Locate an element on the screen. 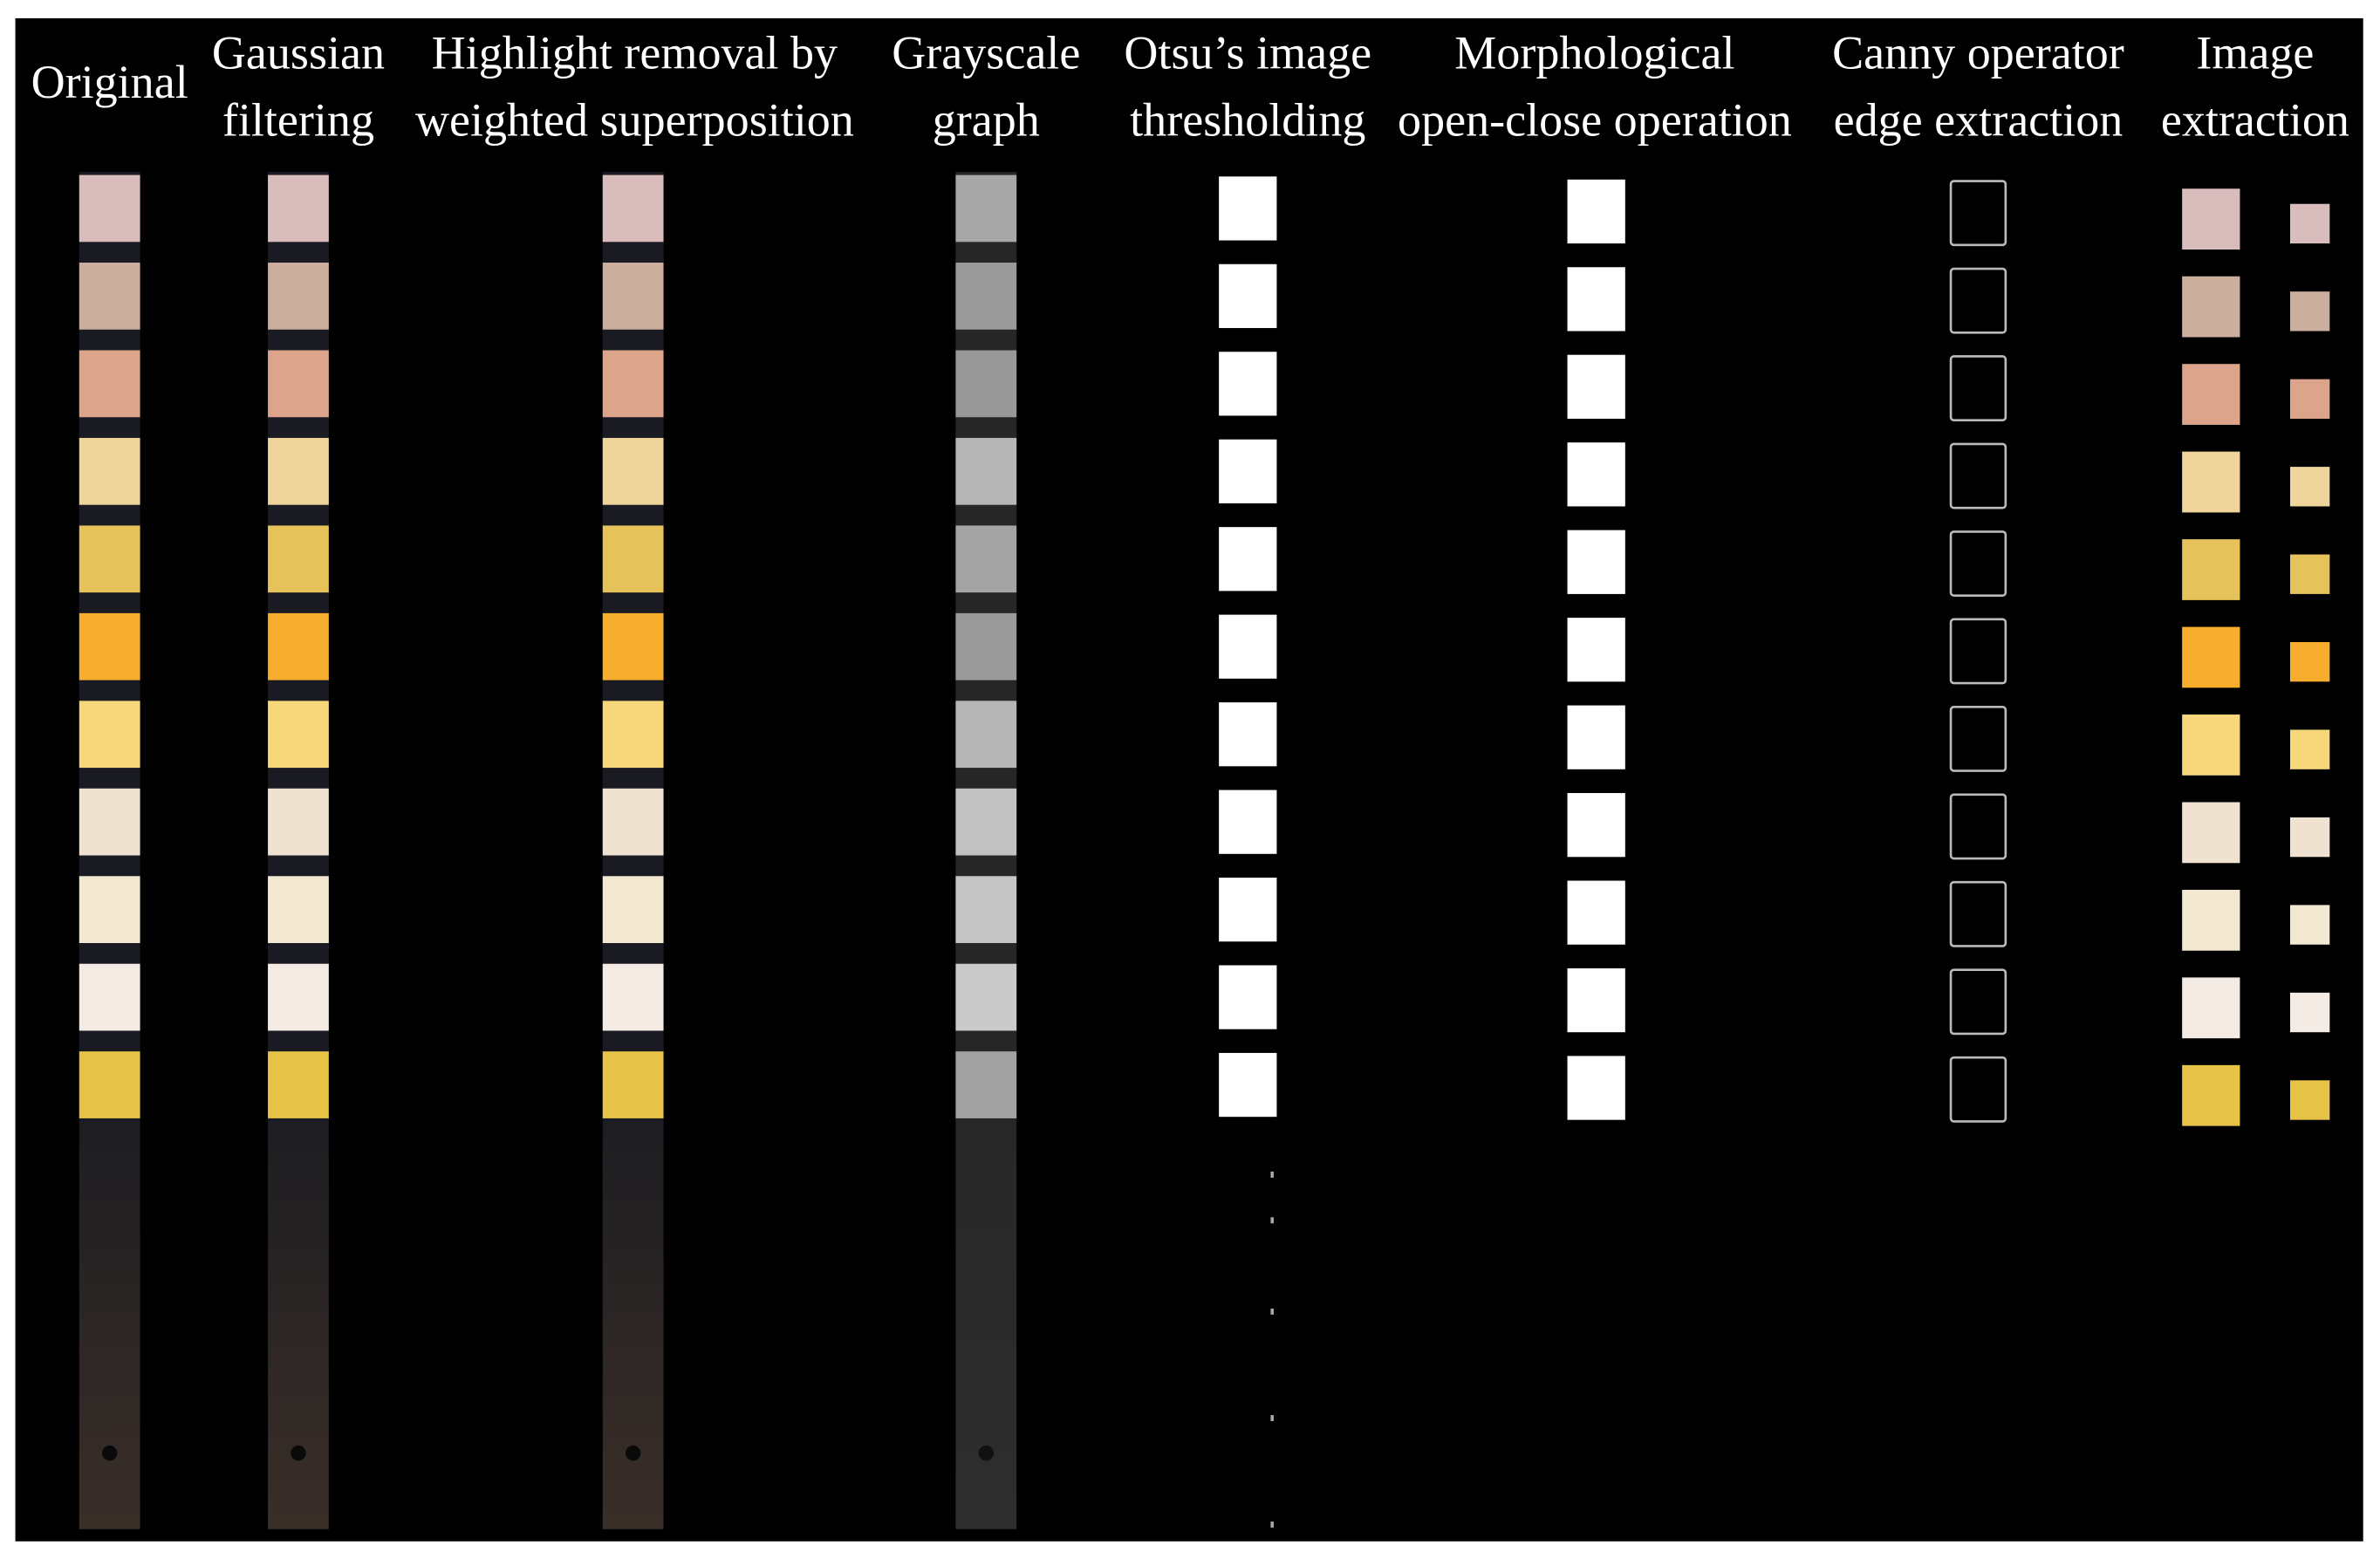 Image resolution: width=2380 pixels, height=1552 pixels. column-header: graph is located at coordinates (986, 119).